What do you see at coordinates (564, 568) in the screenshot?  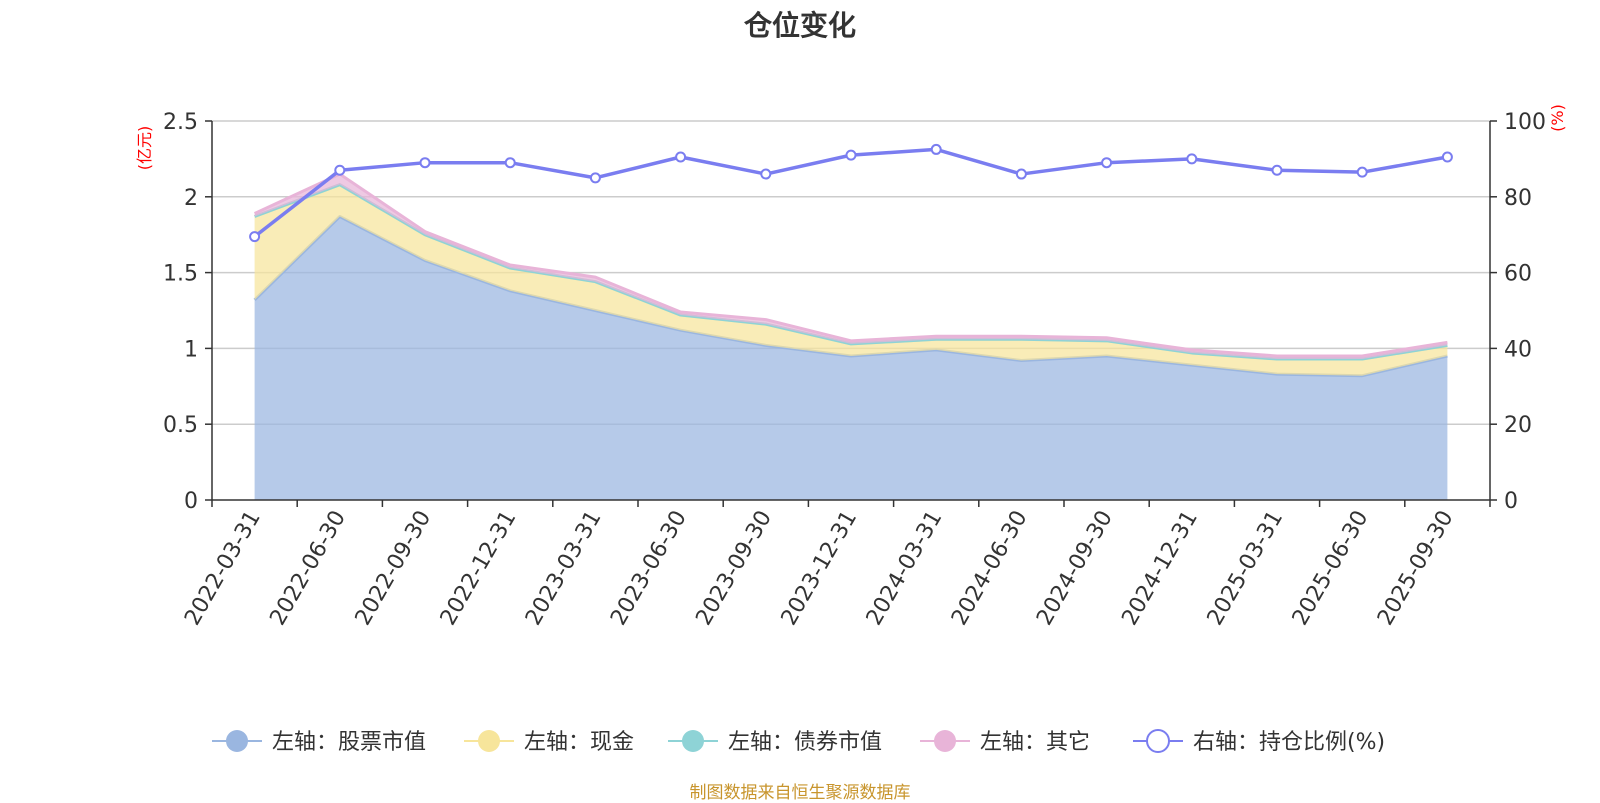 I see `x-tick-label: 2023-03-31` at bounding box center [564, 568].